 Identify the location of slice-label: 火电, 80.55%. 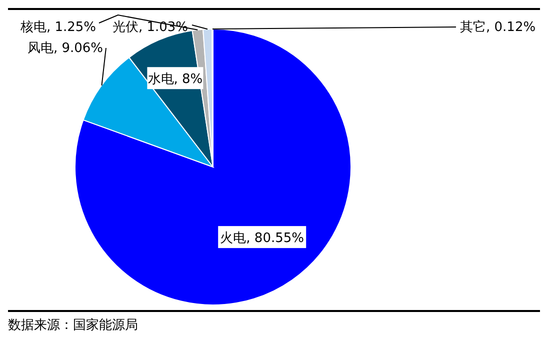
(262, 238).